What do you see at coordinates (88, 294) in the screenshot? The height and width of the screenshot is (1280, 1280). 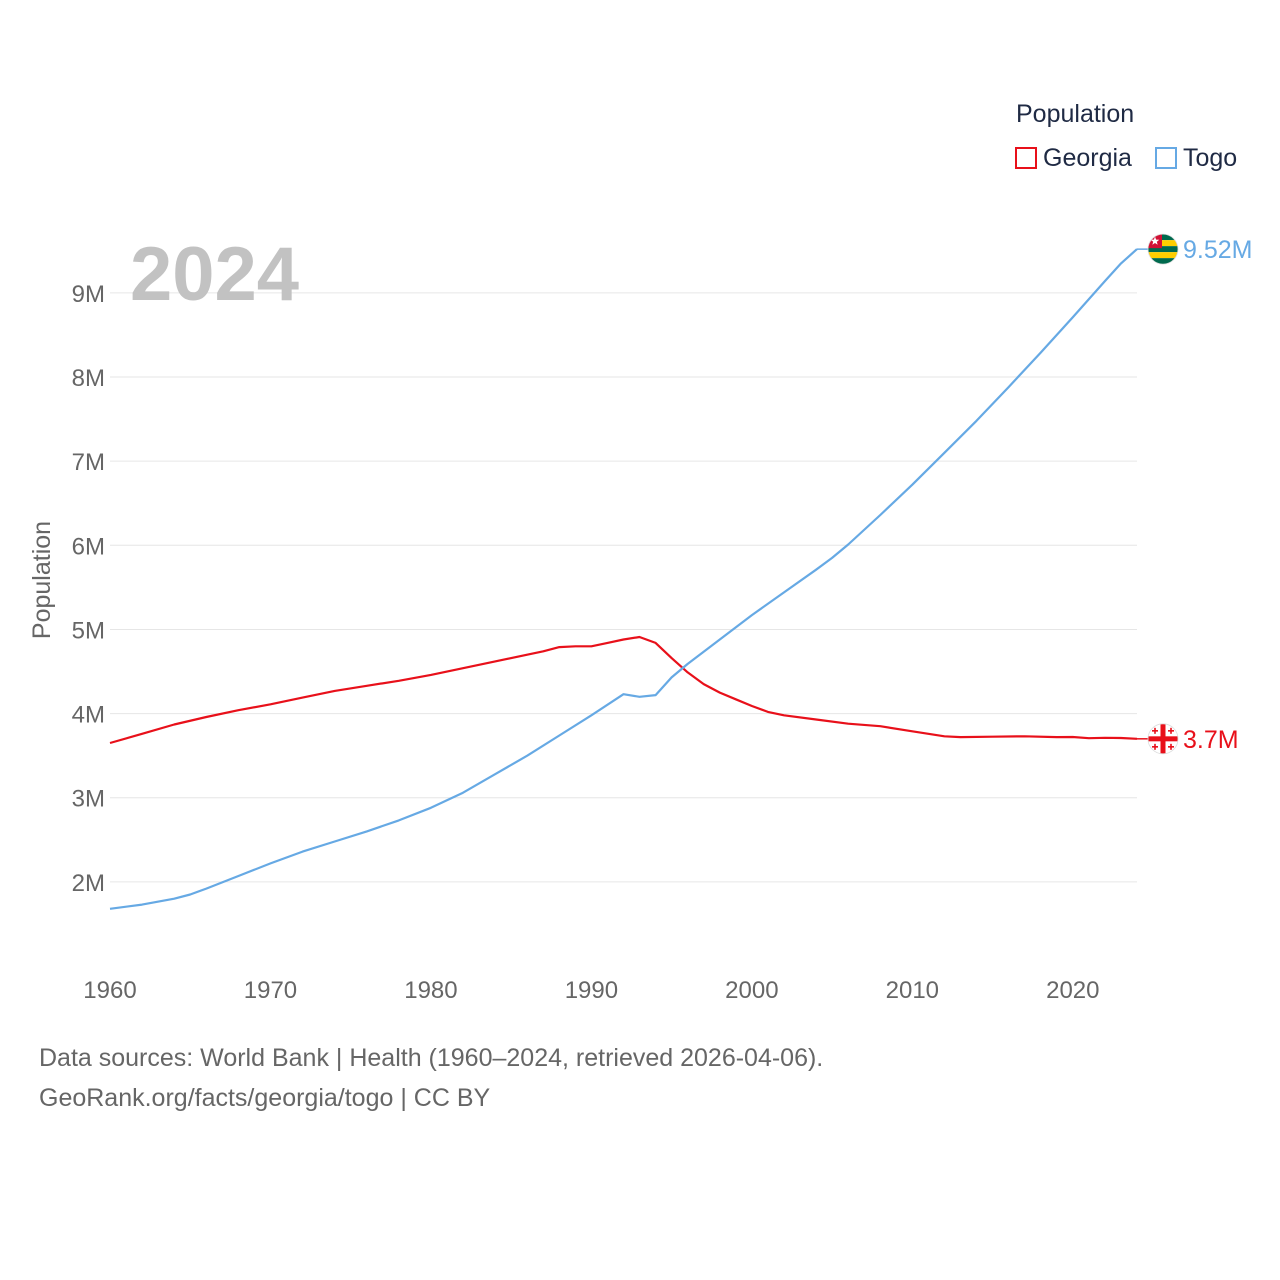 I see `y-tick-label: 9M` at bounding box center [88, 294].